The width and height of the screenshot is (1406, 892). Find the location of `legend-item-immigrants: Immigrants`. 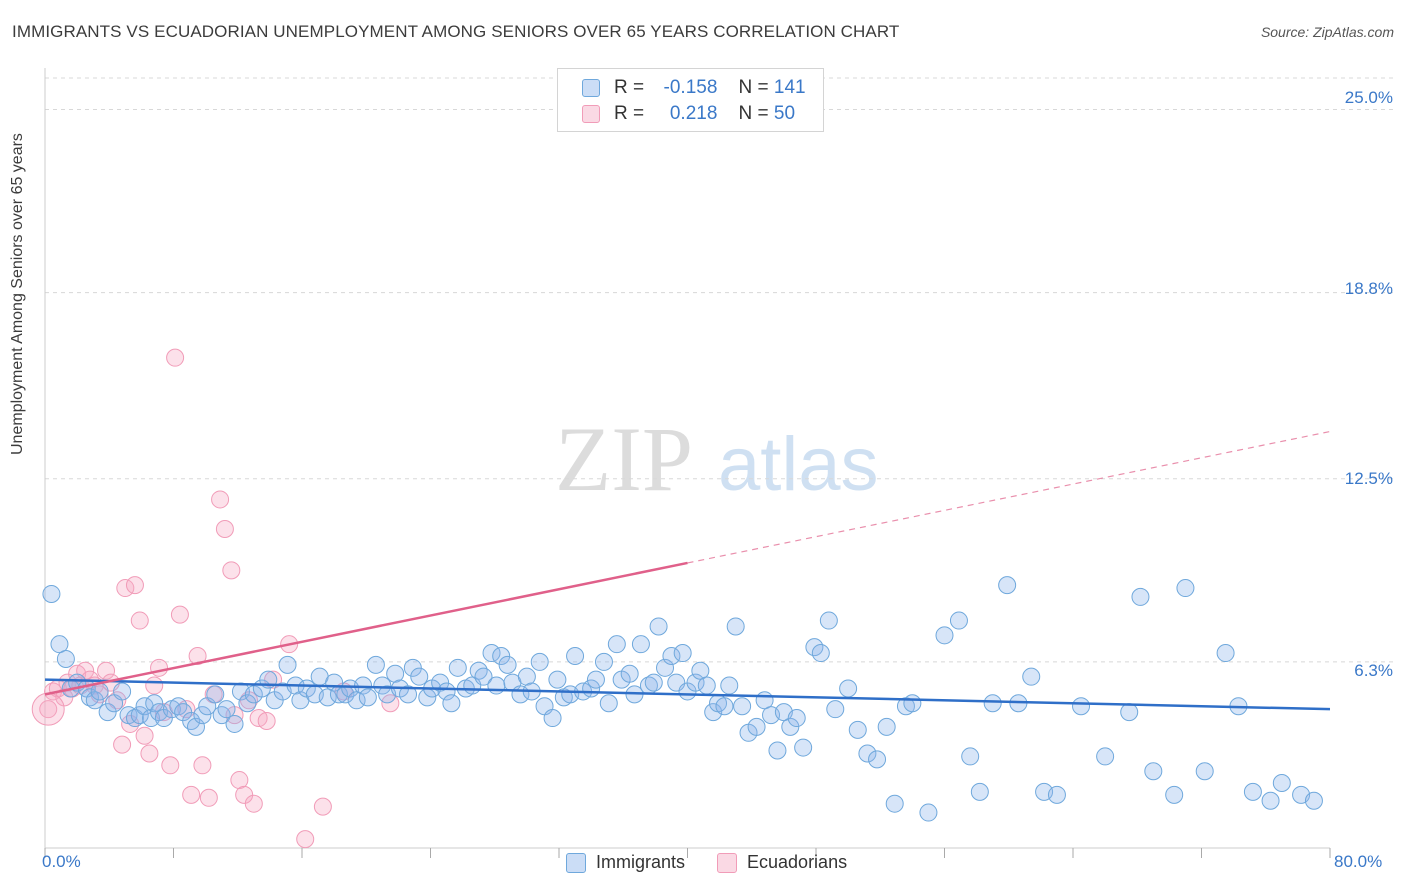

legend-item-immigrants: Immigrants is located at coordinates (625, 862).